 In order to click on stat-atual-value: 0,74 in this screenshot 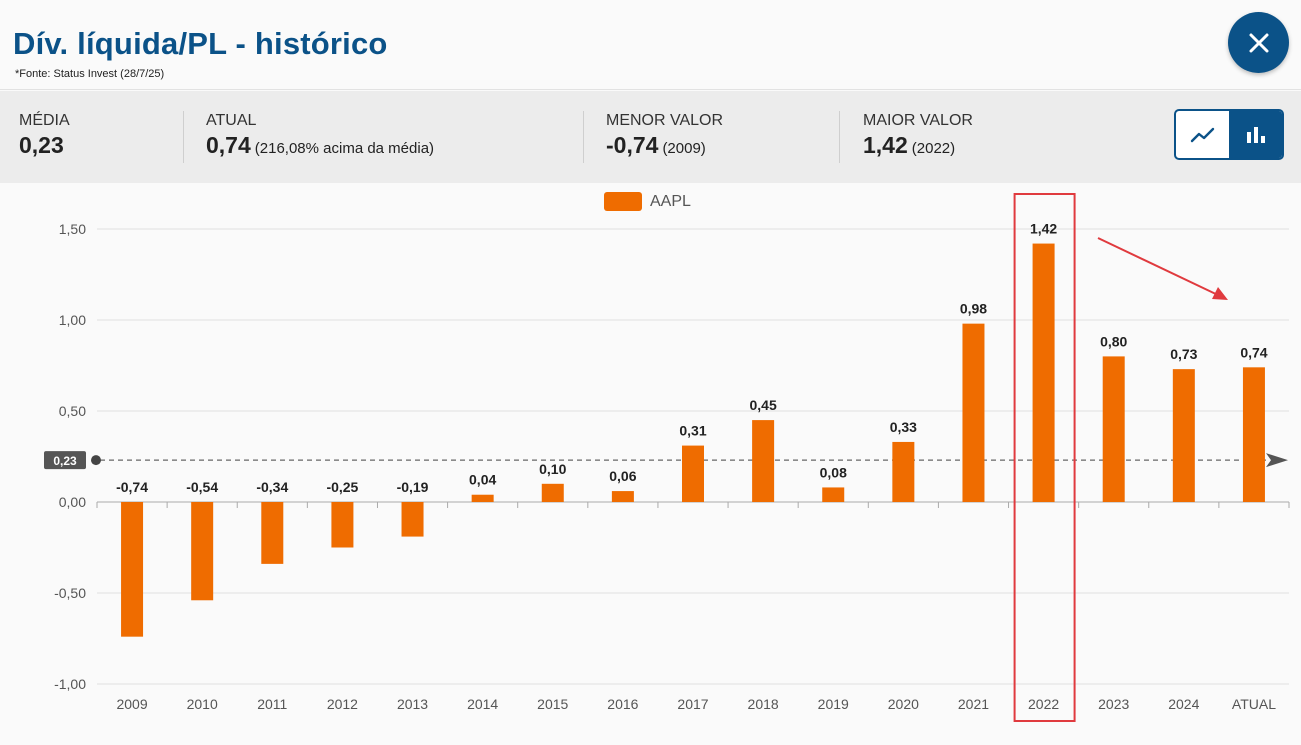, I will do `click(228, 145)`.